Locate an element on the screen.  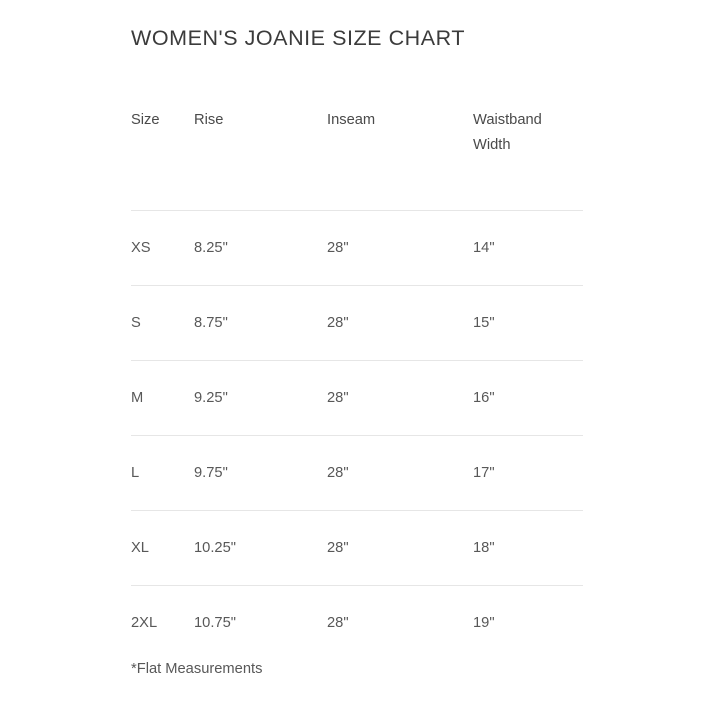
table-row: XL 10.25" 28" 18" is located at coordinates (357, 548).